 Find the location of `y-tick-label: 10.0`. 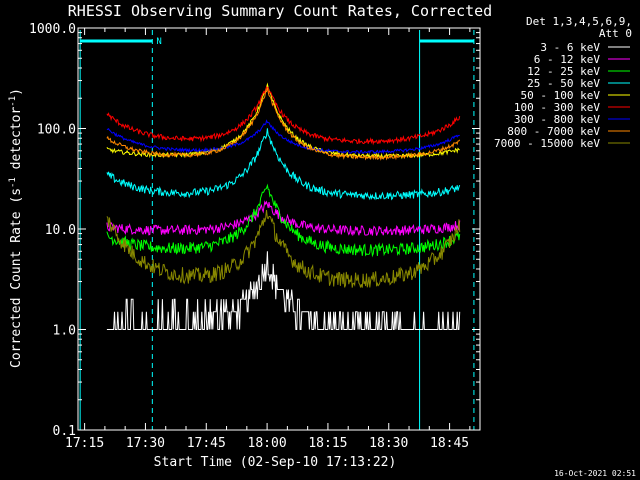

y-tick-label: 10.0 is located at coordinates (60, 230).